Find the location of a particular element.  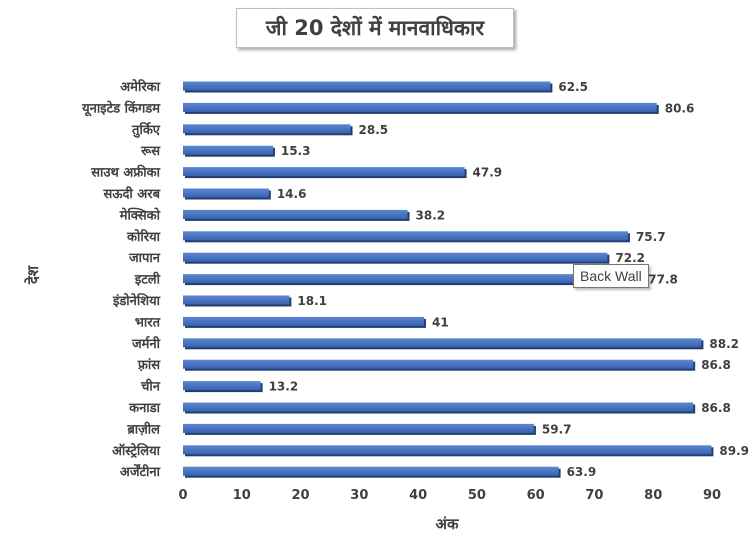

category-label: इटली is located at coordinates (147, 280).